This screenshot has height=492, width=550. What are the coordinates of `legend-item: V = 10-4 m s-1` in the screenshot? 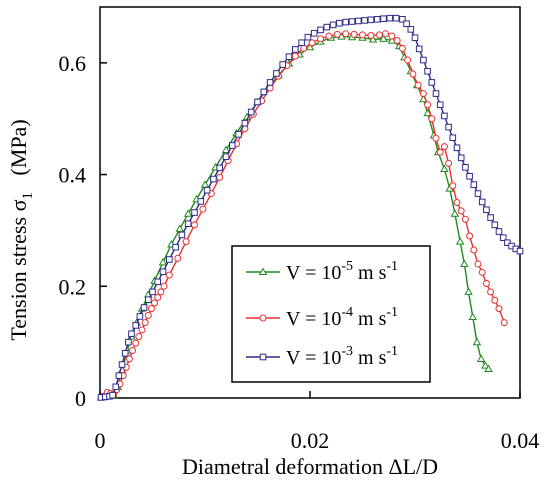 It's located at (322, 317).